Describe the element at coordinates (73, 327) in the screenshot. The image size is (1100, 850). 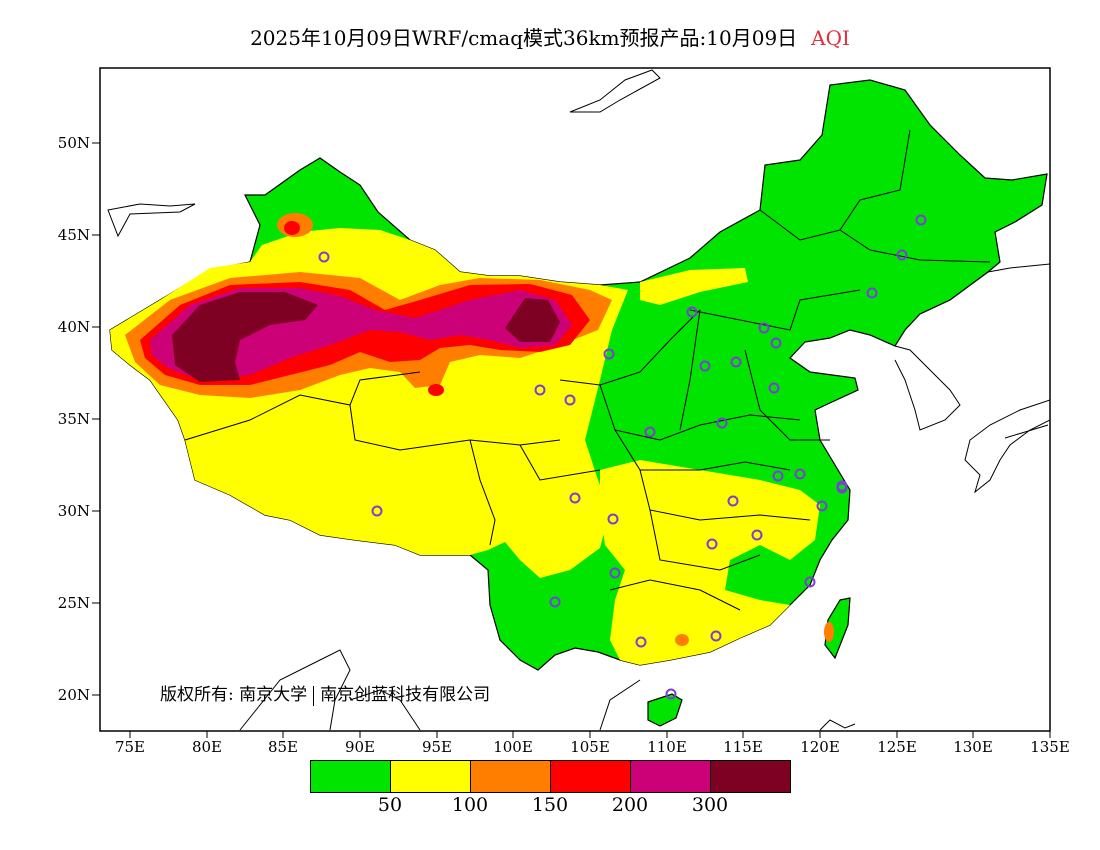
I see `lat-label: 40N` at that location.